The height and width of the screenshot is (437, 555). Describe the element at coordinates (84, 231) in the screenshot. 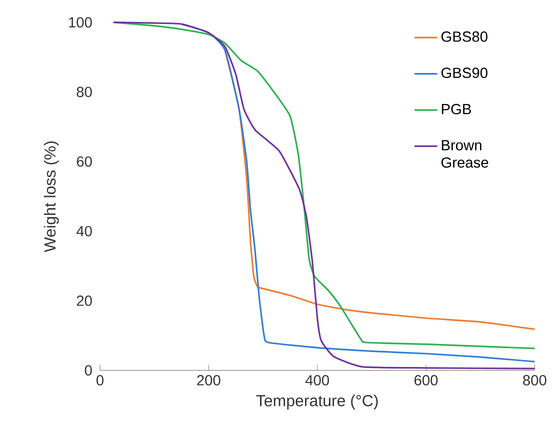

I see `y-tick-label: 40` at that location.